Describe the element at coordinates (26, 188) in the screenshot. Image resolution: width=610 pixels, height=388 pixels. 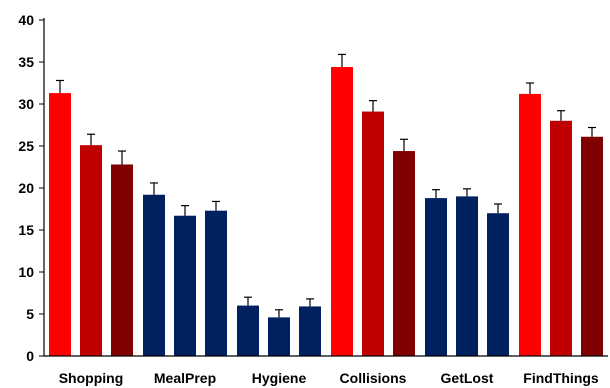
I see `y-tick-label: 20` at that location.